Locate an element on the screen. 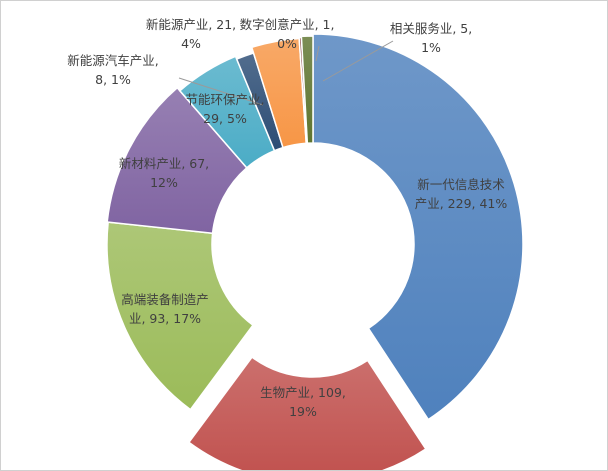 Image resolution: width=608 pixels, height=471 pixels. data-label-4: 节能环保产业, 29, 5% is located at coordinates (225, 109).